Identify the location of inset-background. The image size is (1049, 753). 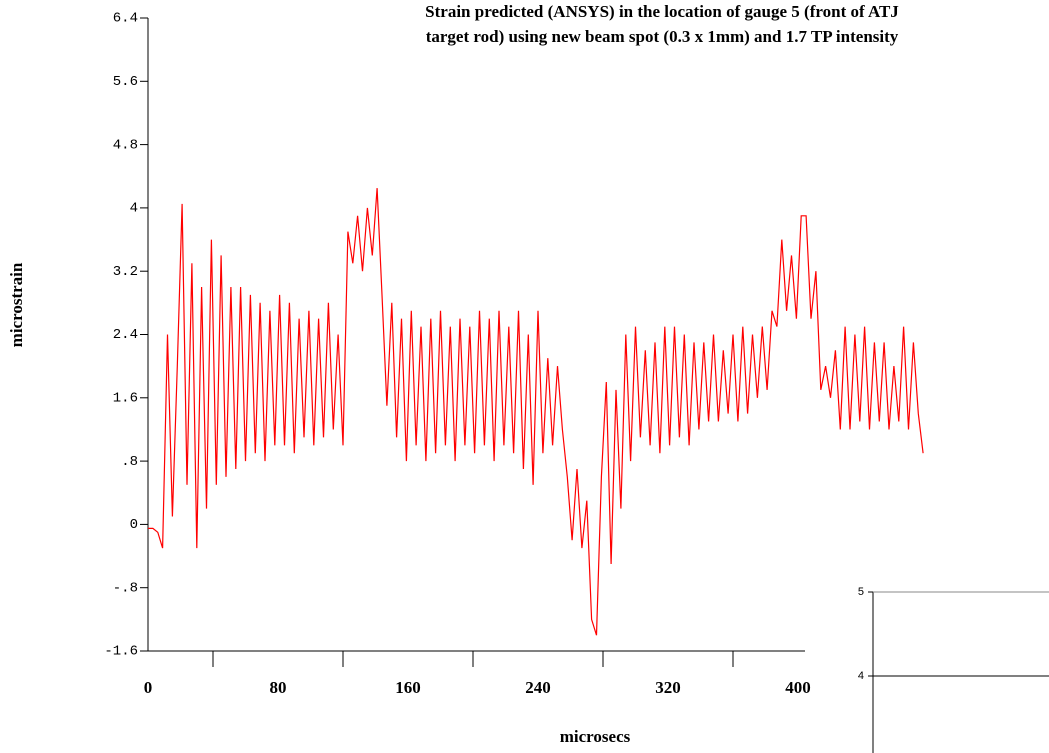
(948, 666).